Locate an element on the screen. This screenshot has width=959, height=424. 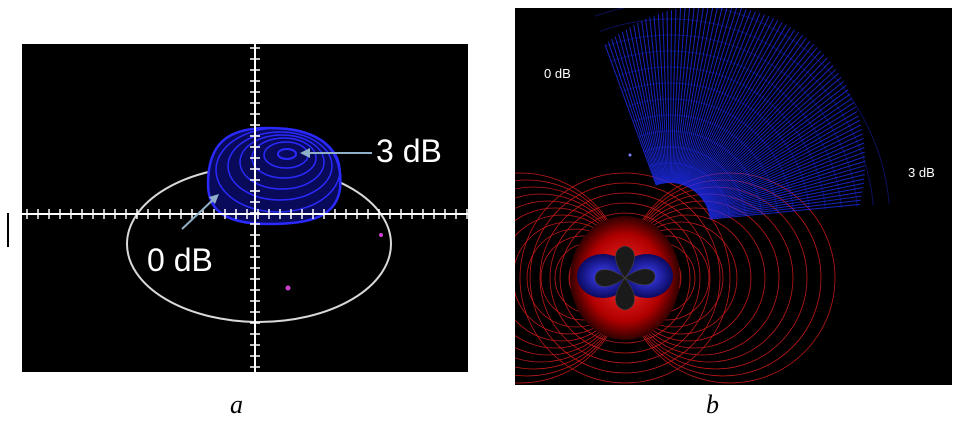
arrow-0db is located at coordinates (199, 212).